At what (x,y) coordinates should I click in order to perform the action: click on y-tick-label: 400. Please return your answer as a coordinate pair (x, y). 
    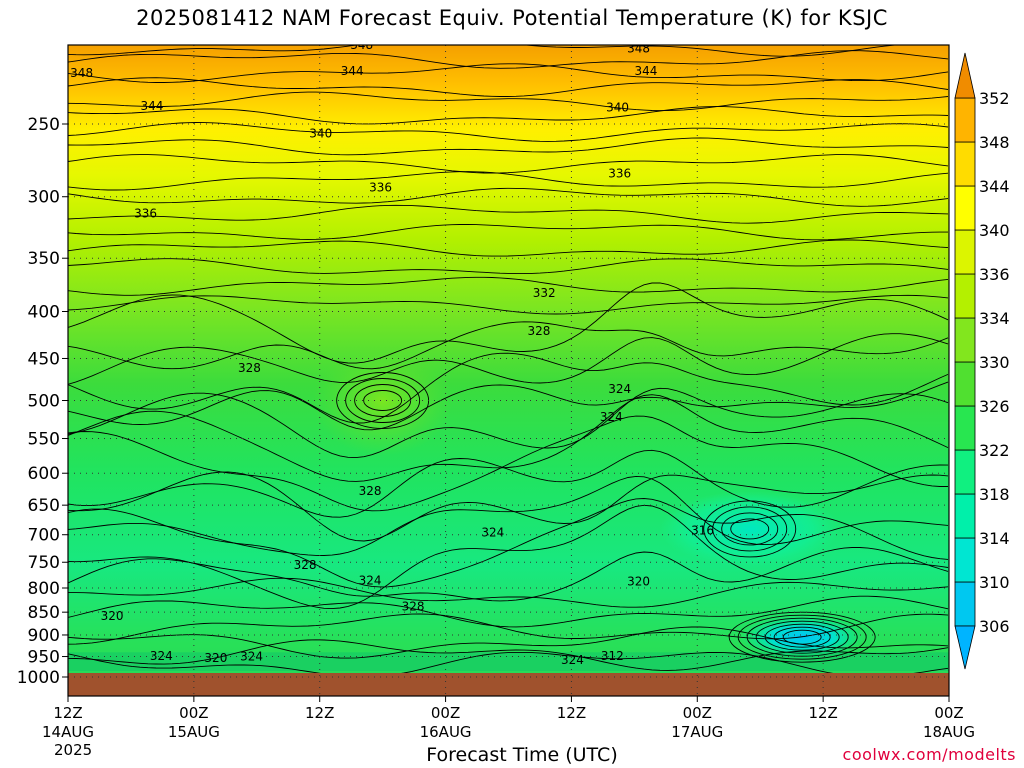
    Looking at the image, I should click on (44, 312).